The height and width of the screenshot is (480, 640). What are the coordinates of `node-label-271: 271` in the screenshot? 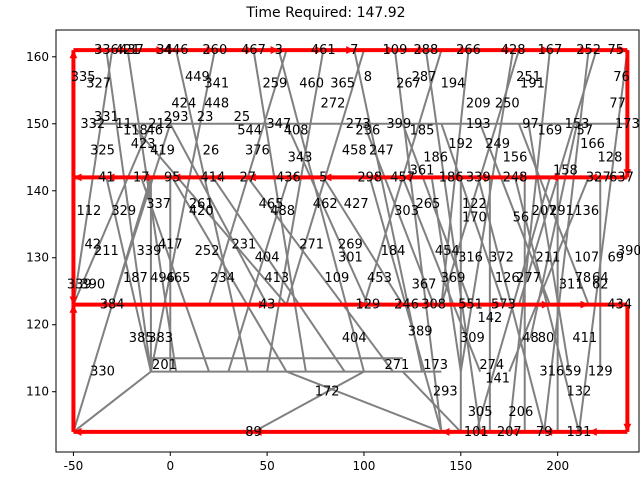 It's located at (396, 365).